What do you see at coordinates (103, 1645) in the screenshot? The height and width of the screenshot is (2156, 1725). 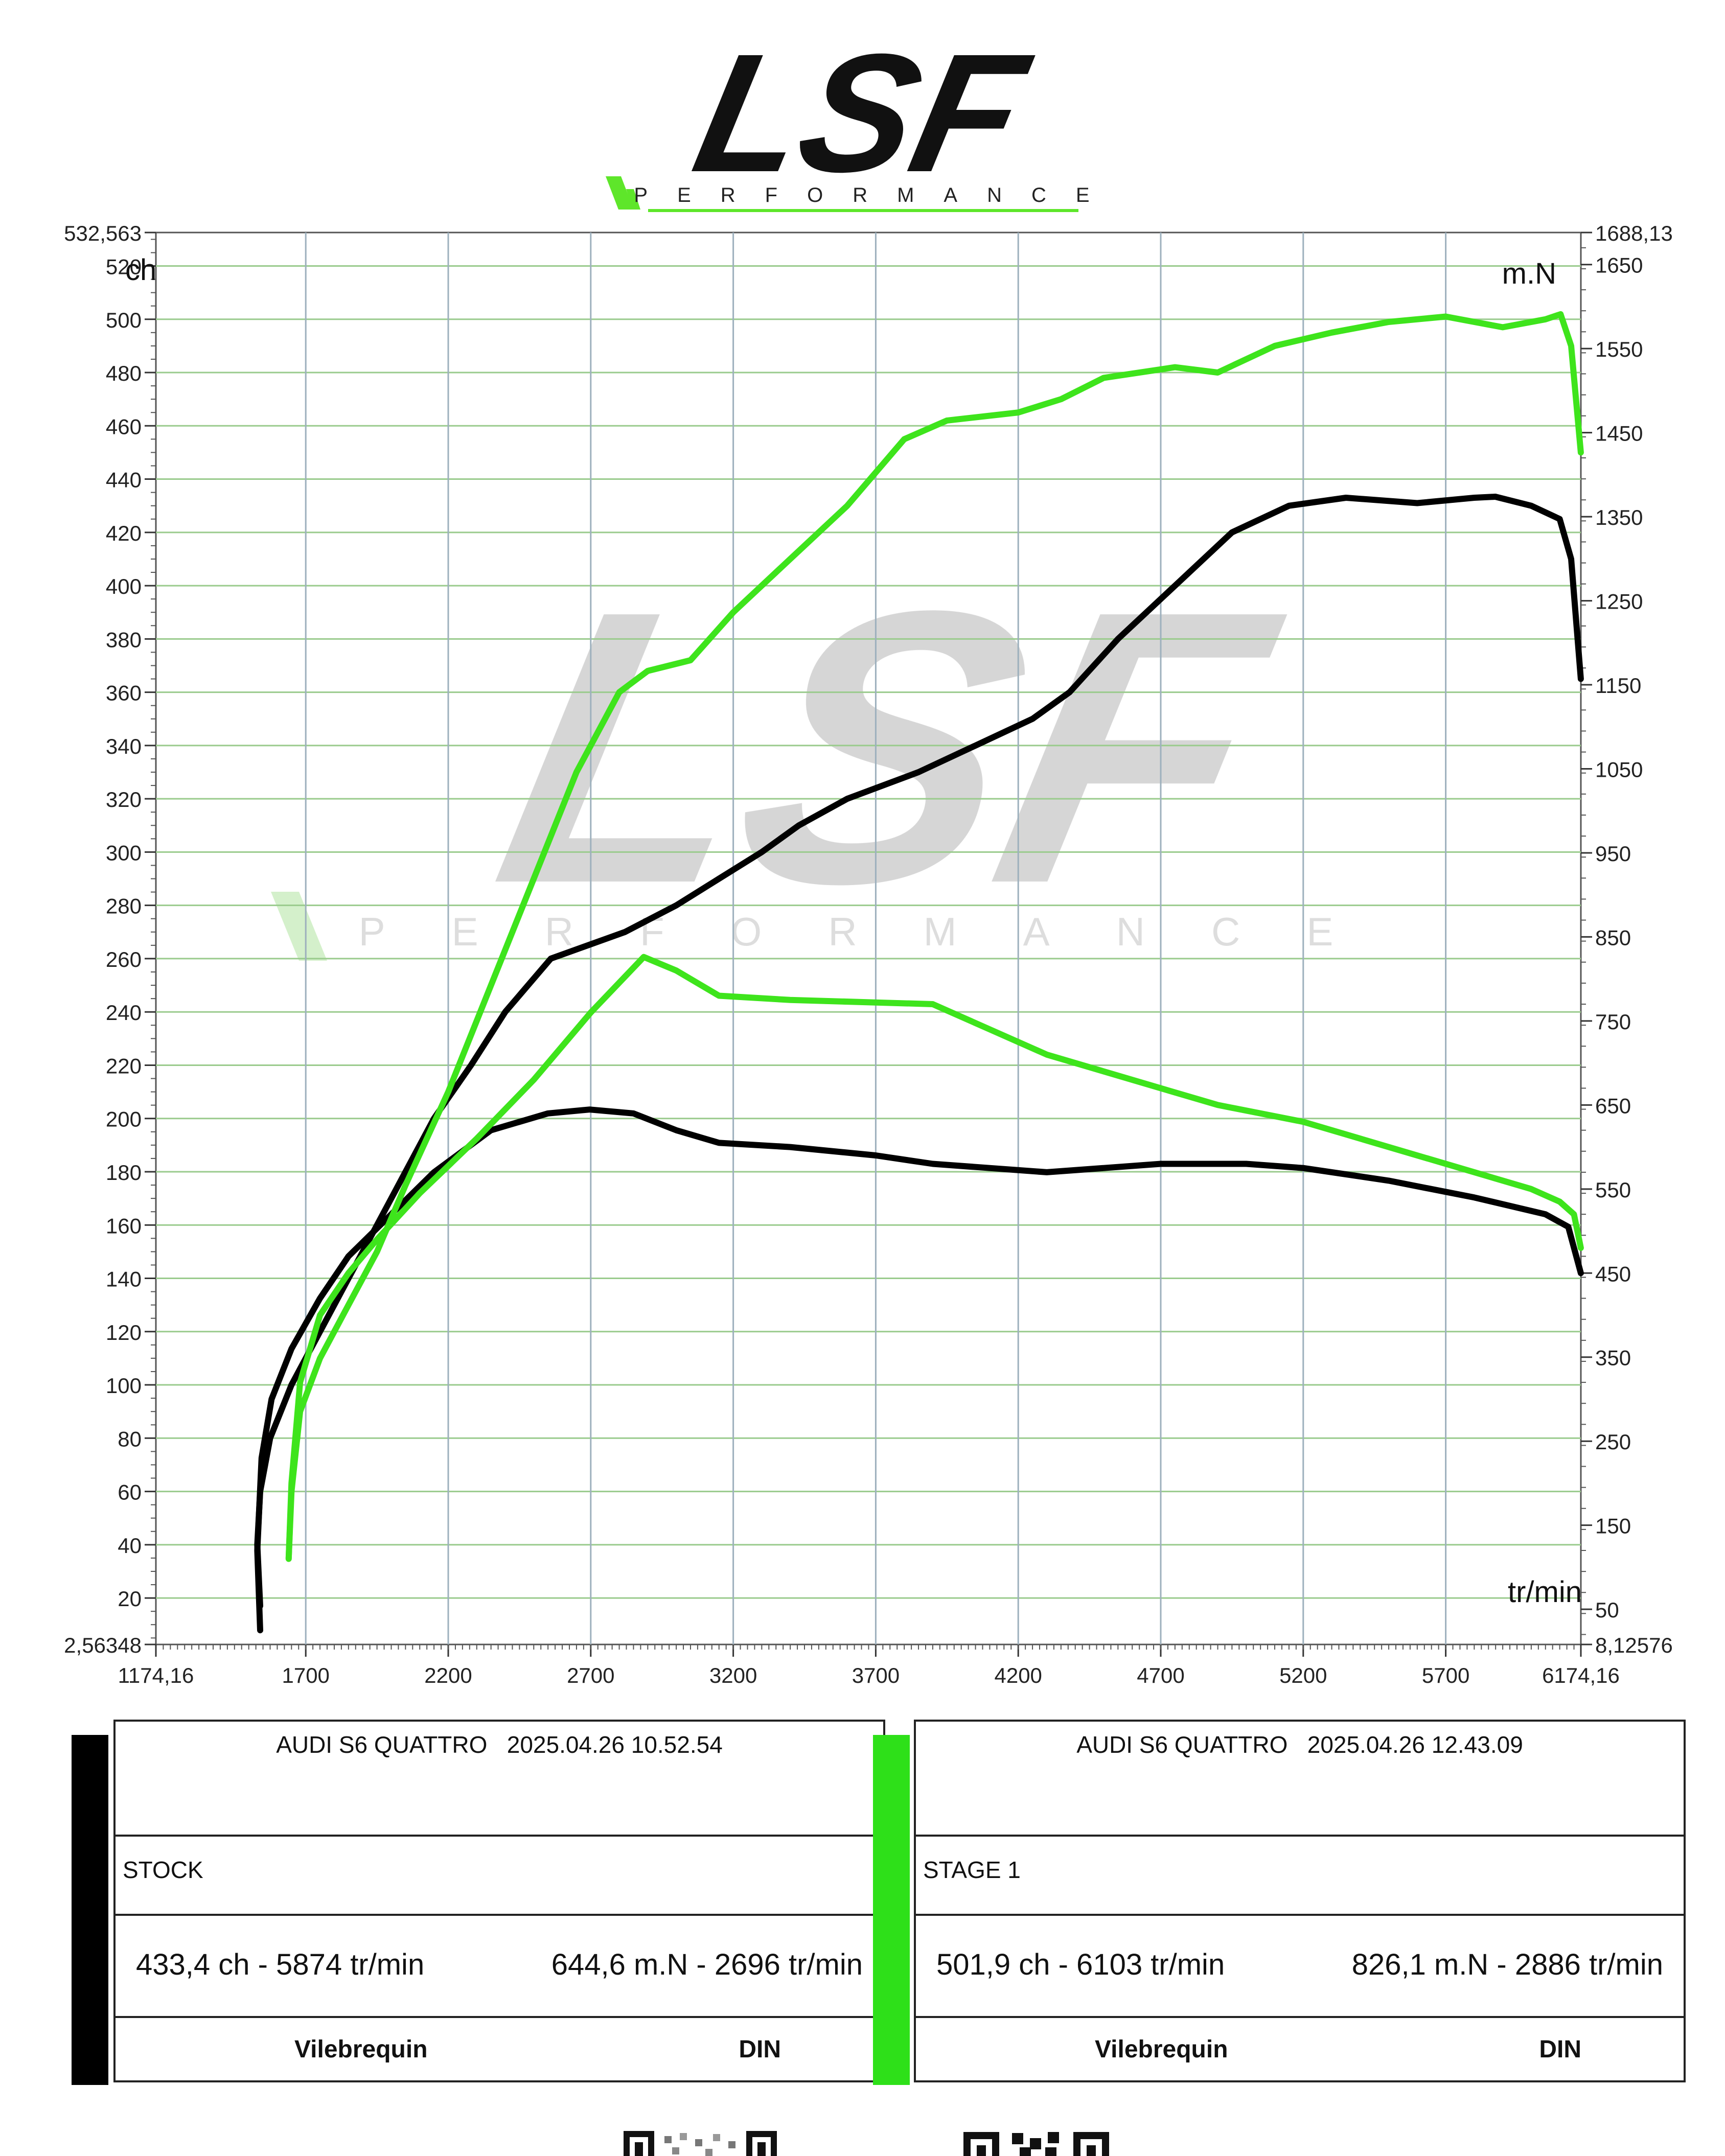 I see `y-left-tick-label: 2,56348` at bounding box center [103, 1645].